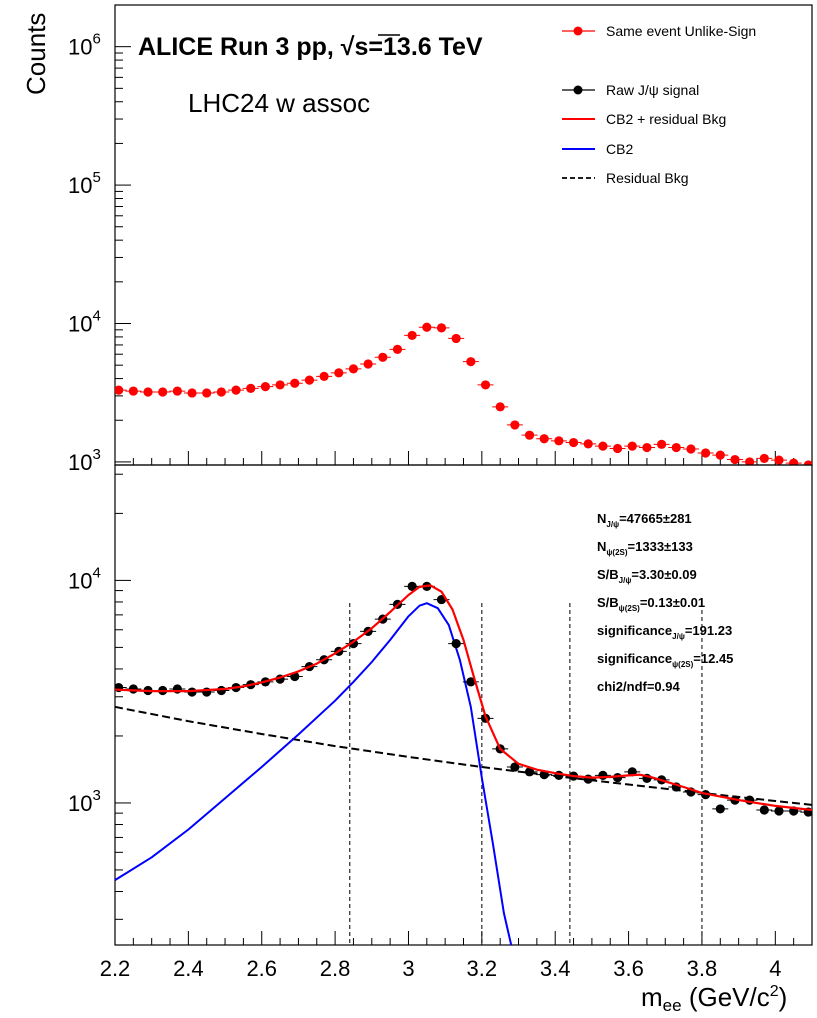 The height and width of the screenshot is (1018, 817). I want to click on svg-text: CB2 + residual Bkg, so click(666, 119).